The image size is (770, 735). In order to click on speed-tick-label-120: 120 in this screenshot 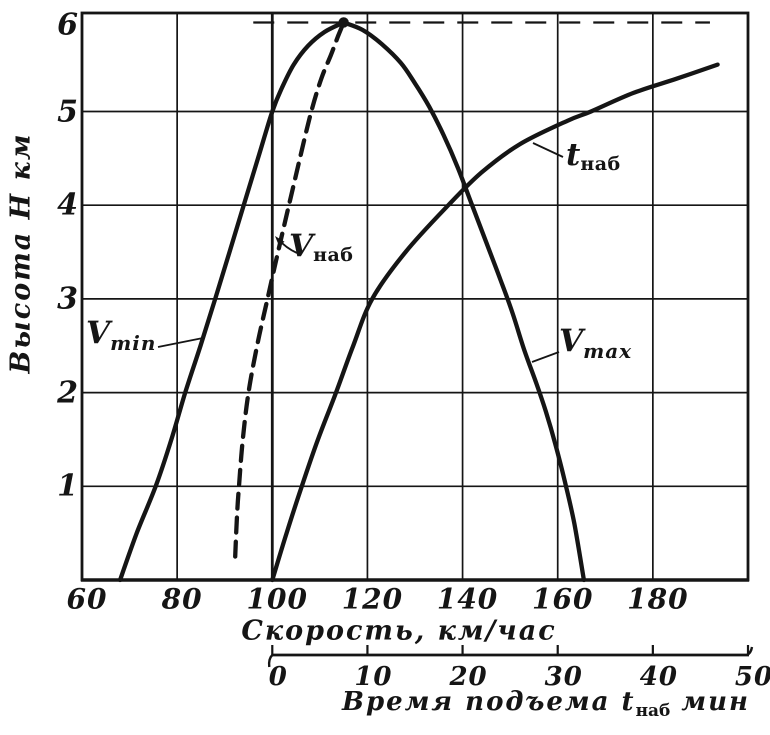, I will do `click(372, 599)`.